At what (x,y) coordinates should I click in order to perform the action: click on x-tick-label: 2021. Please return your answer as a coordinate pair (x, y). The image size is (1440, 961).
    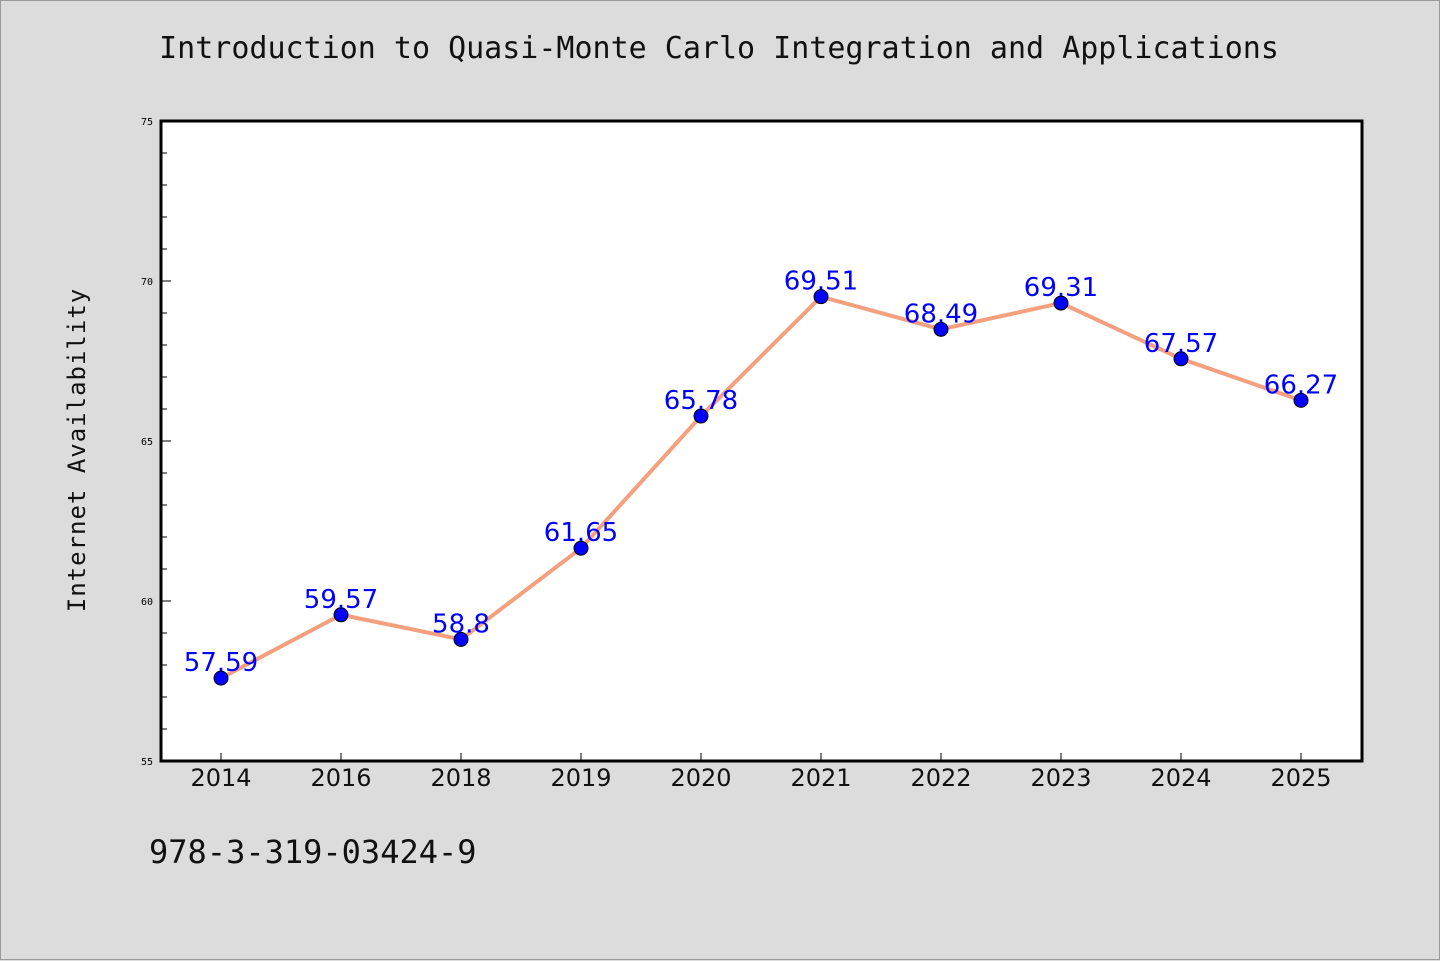
    Looking at the image, I should click on (820, 778).